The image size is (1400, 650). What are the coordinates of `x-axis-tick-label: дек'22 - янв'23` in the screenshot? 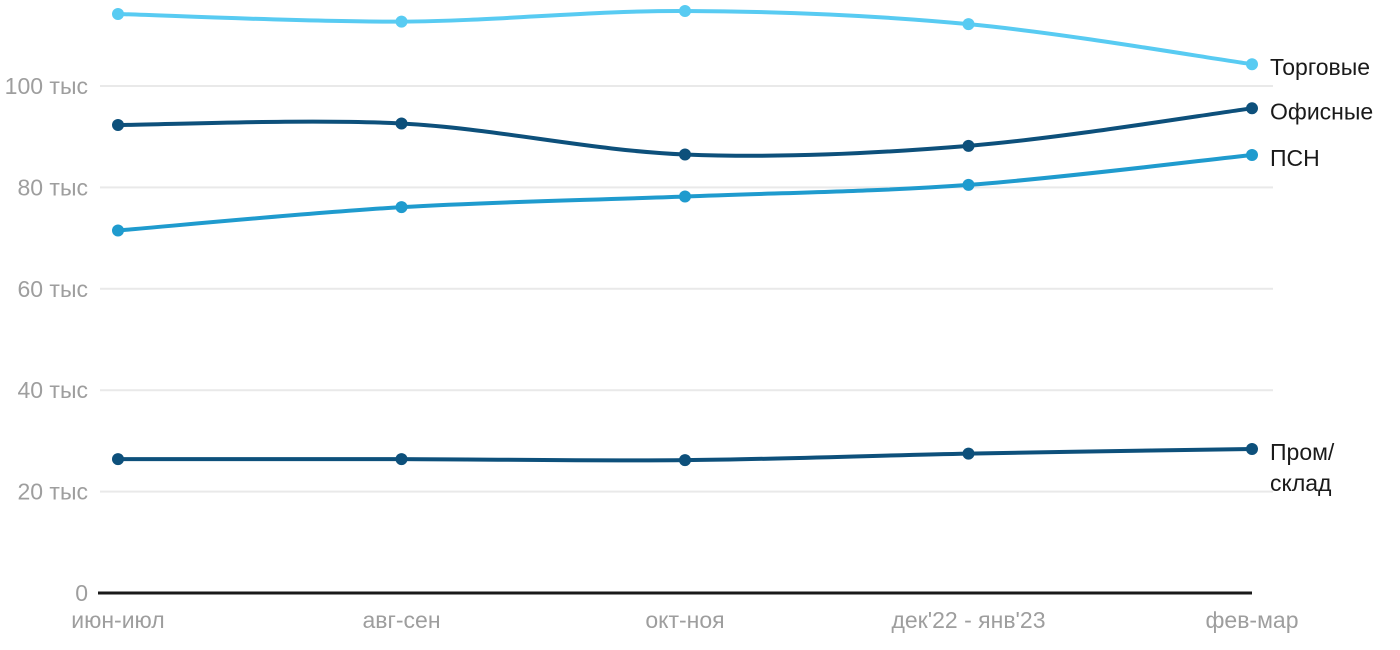 It's located at (968, 620).